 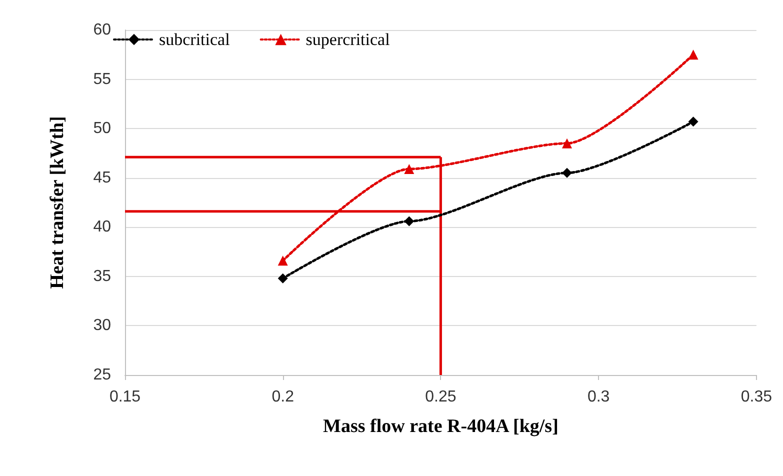 I want to click on x-tick-label: 0.35, so click(x=756, y=397).